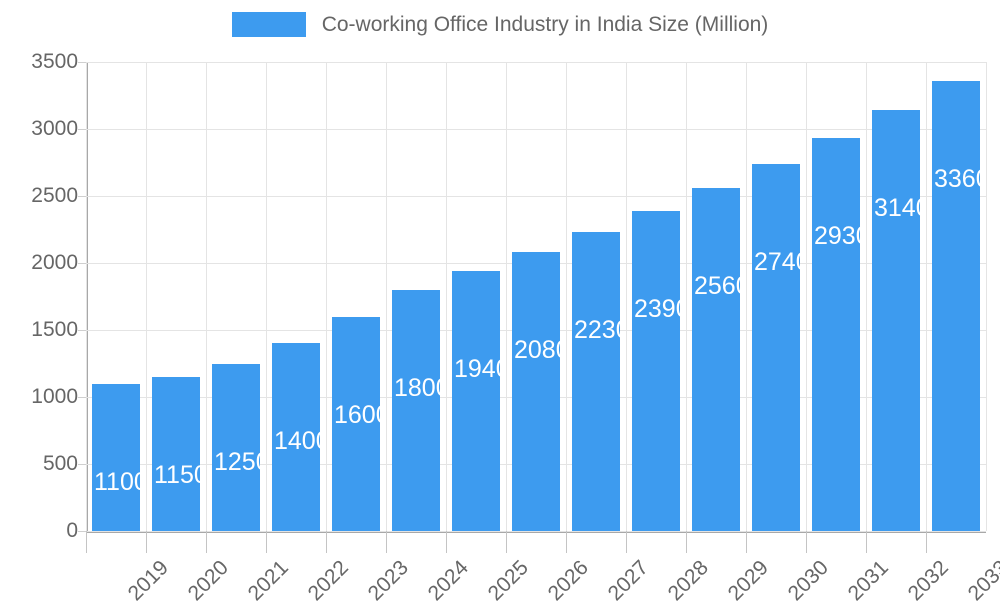 The width and height of the screenshot is (1000, 606). I want to click on bar-data-label: 2560, so click(717, 285).